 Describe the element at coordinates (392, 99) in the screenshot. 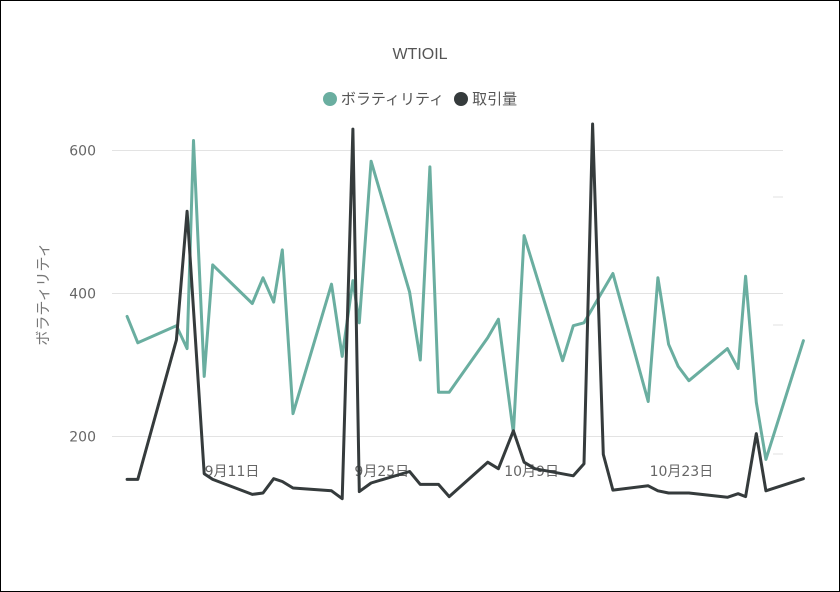

I see `legend-label-volatility: ボラティリティ` at that location.